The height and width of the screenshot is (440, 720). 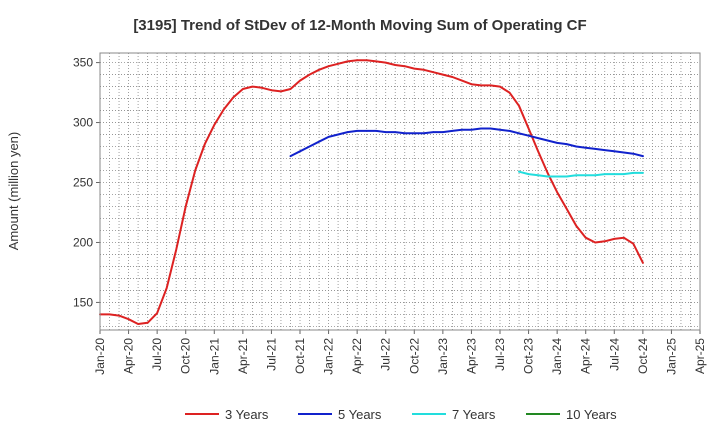 I want to click on x-tick-label: Oct-24, so click(x=643, y=356).